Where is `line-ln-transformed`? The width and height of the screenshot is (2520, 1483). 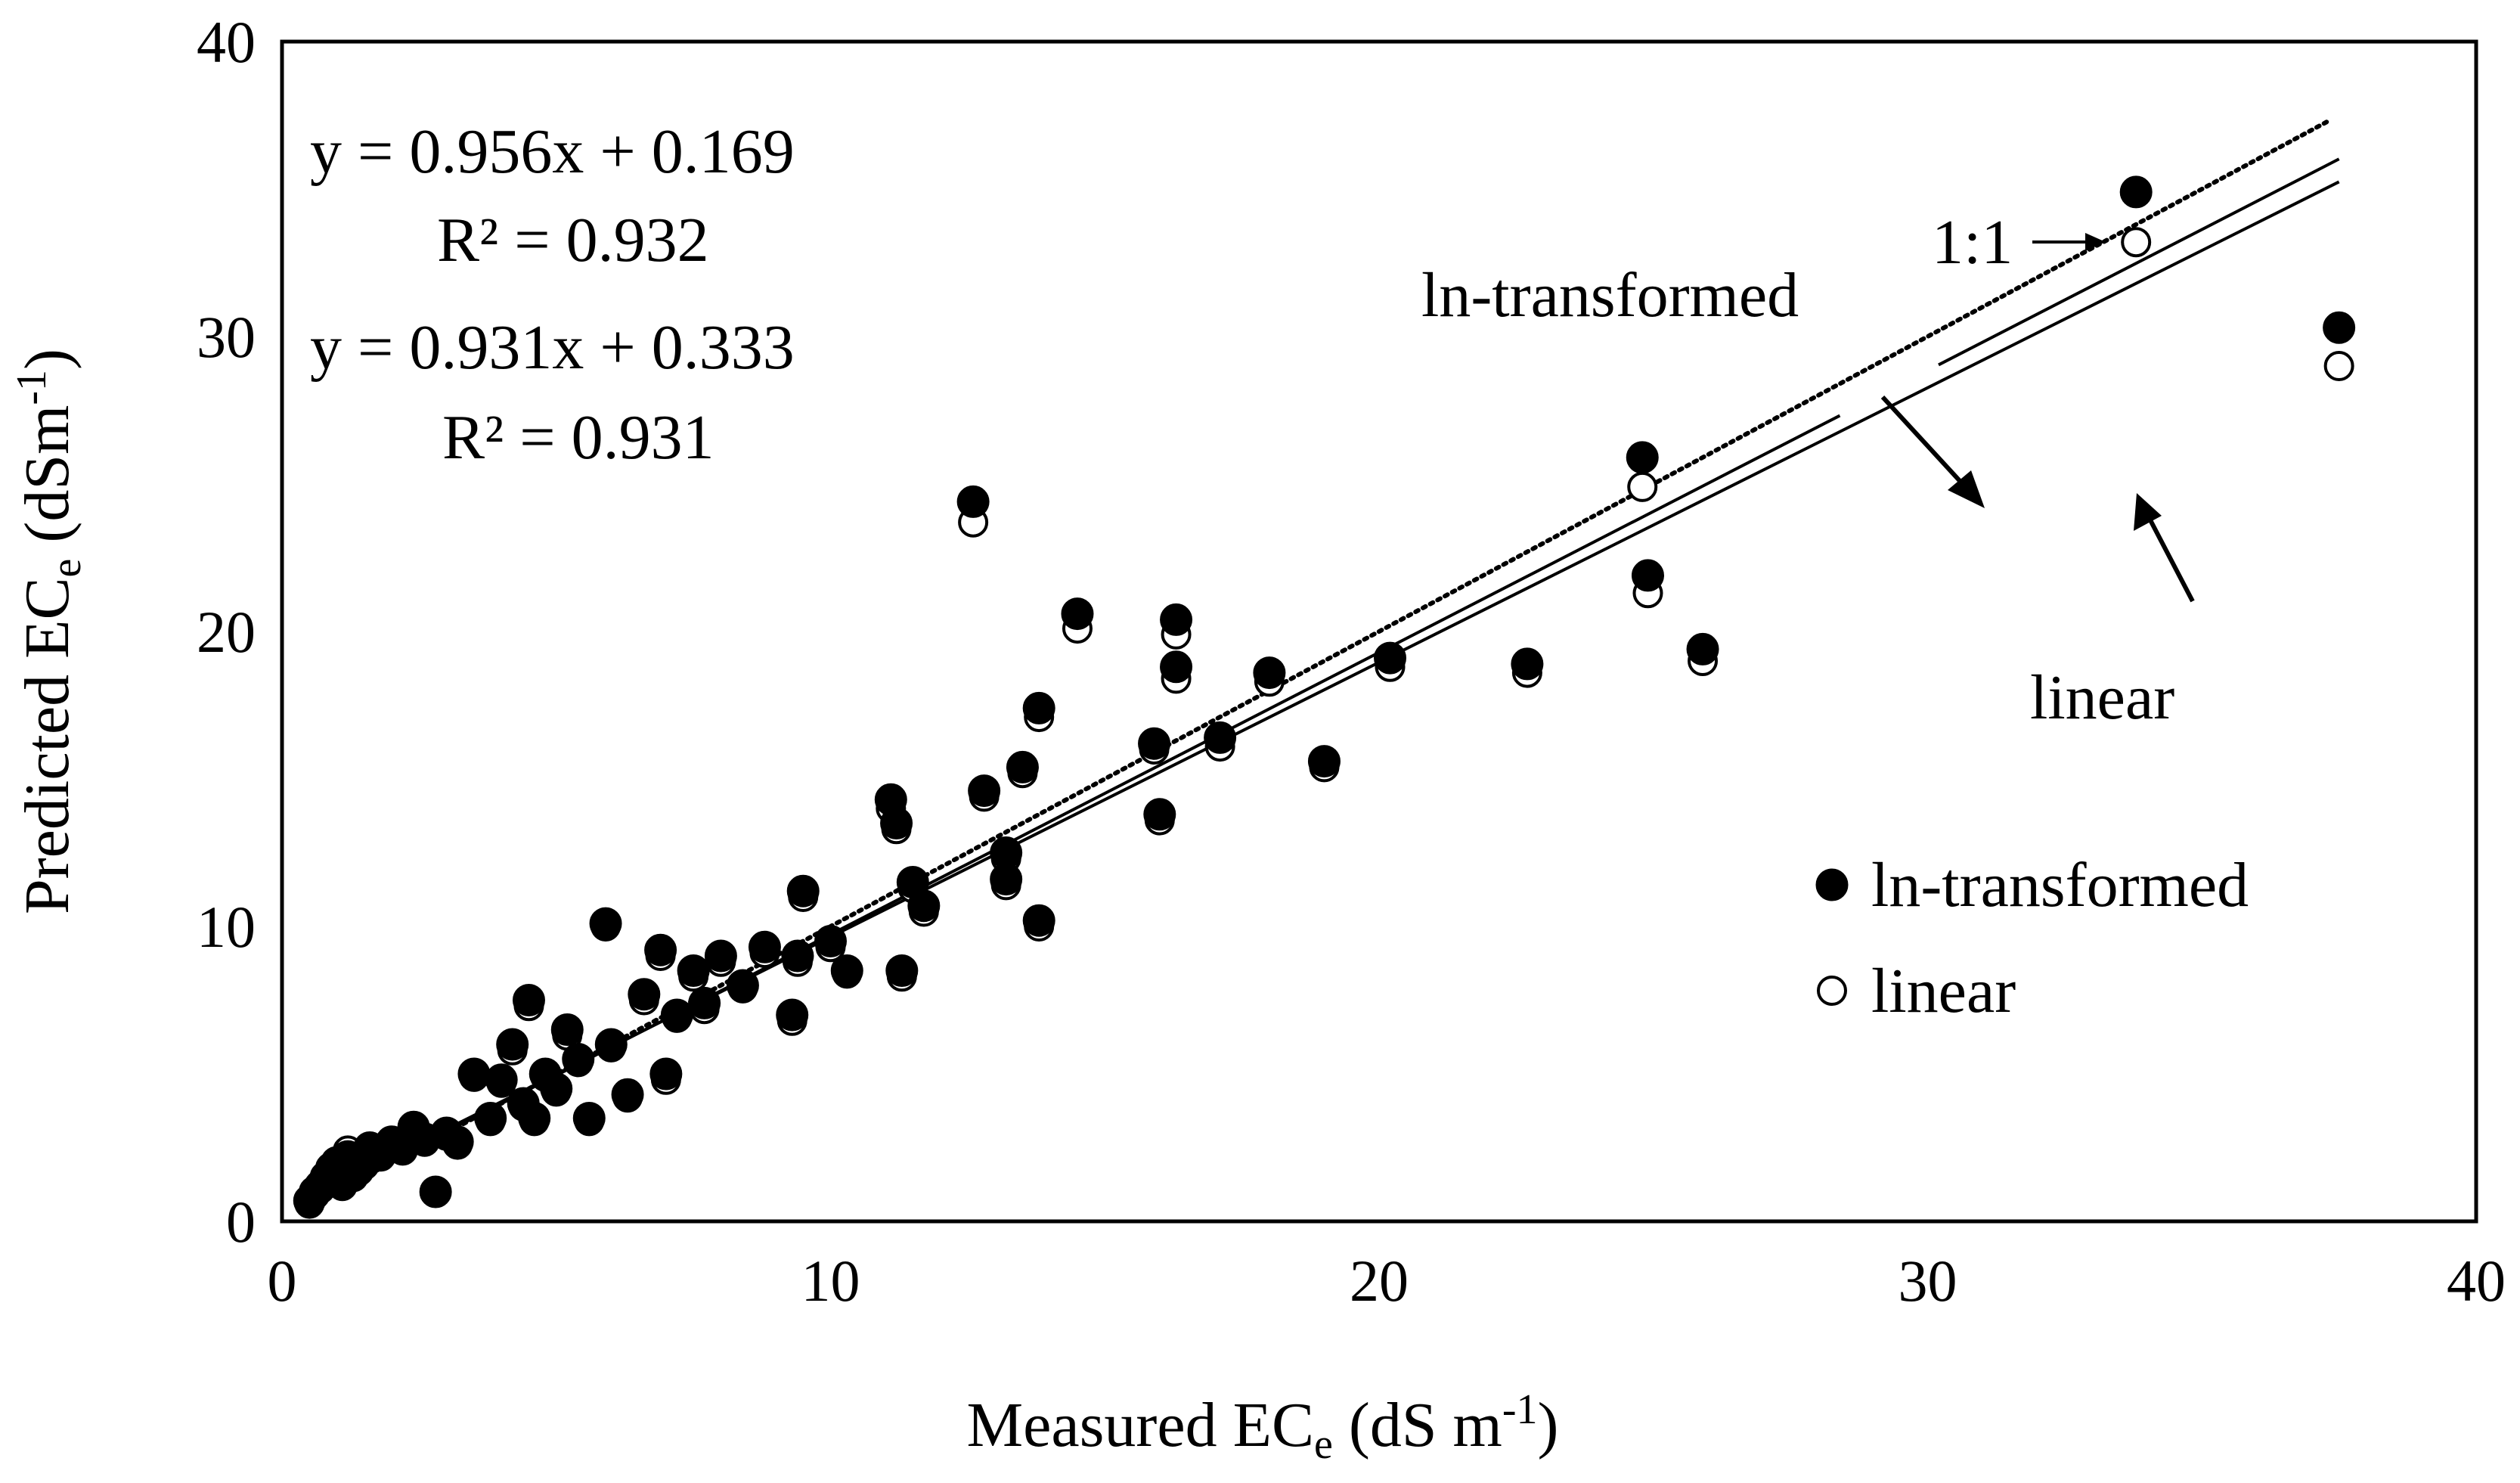
line-ln-transformed is located at coordinates (2139, 262).